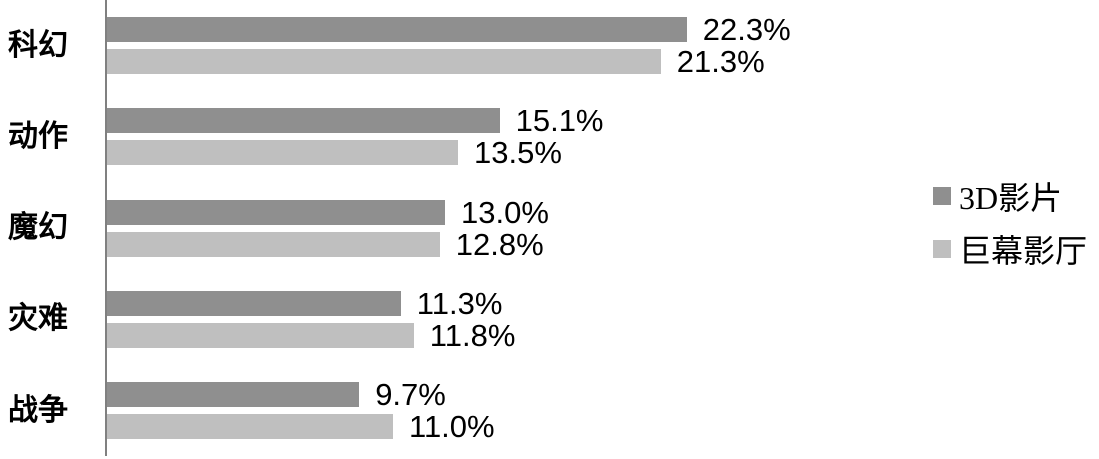  I want to click on legend-label: 巨幕影厅, so click(1023, 251).